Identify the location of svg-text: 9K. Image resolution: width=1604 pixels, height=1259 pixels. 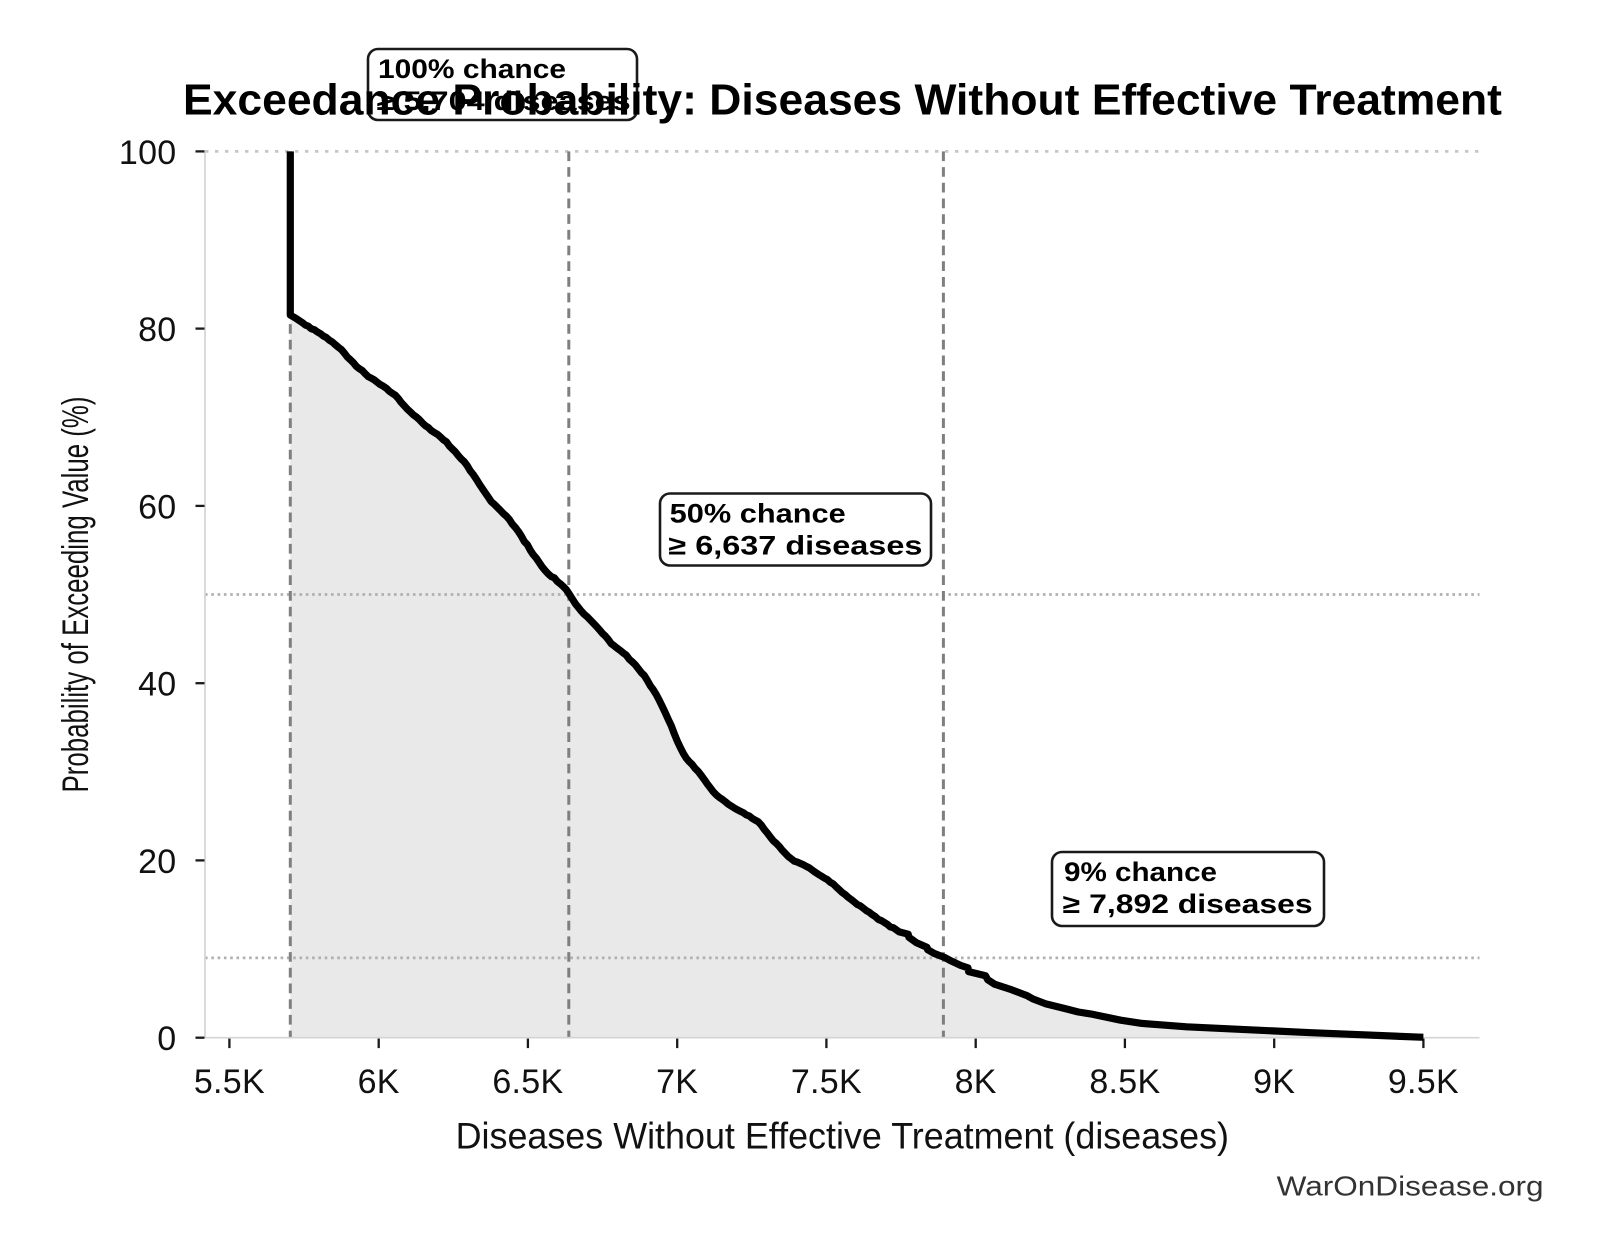
(1274, 1082).